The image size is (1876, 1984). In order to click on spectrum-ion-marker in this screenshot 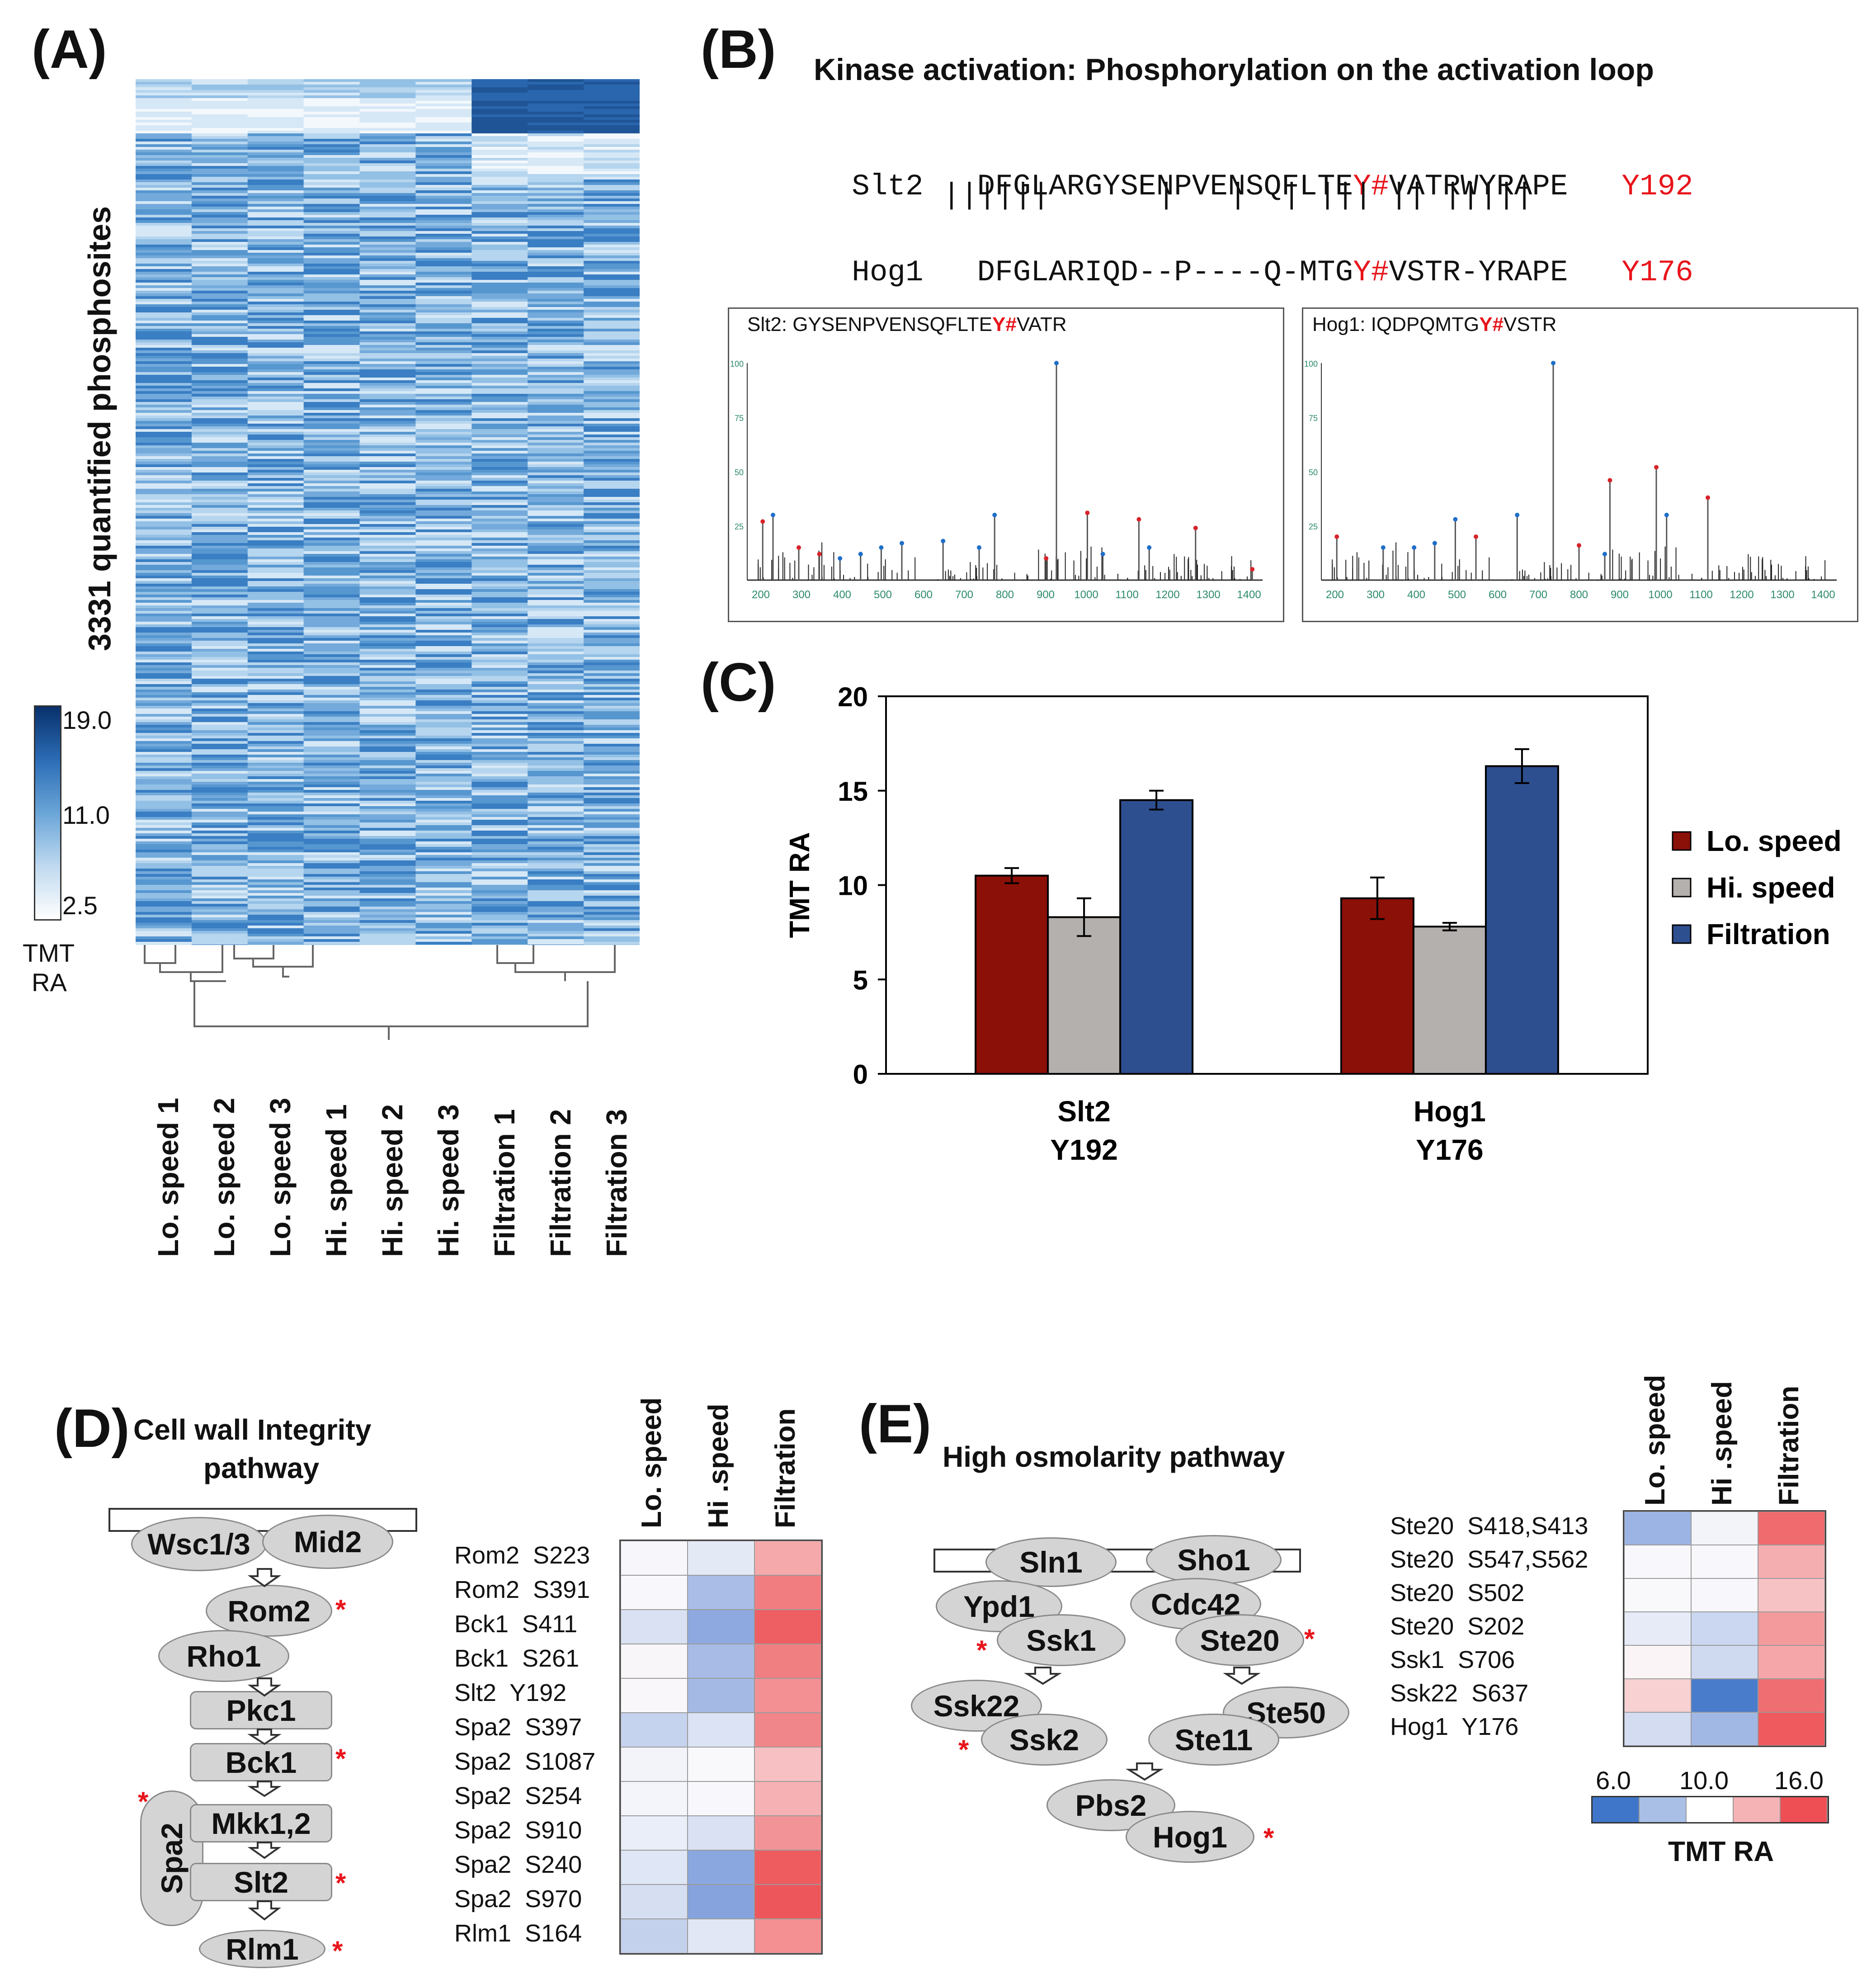, I will do `click(1252, 569)`.